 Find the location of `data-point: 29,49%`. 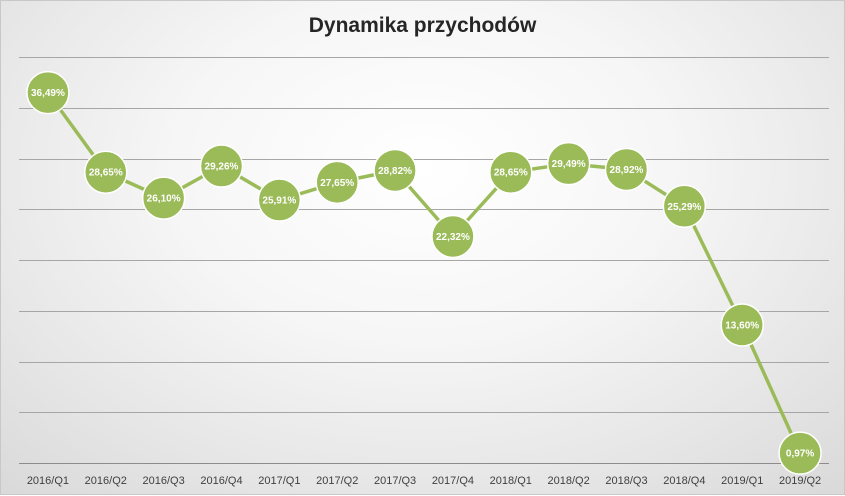

data-point: 29,49% is located at coordinates (568, 163).